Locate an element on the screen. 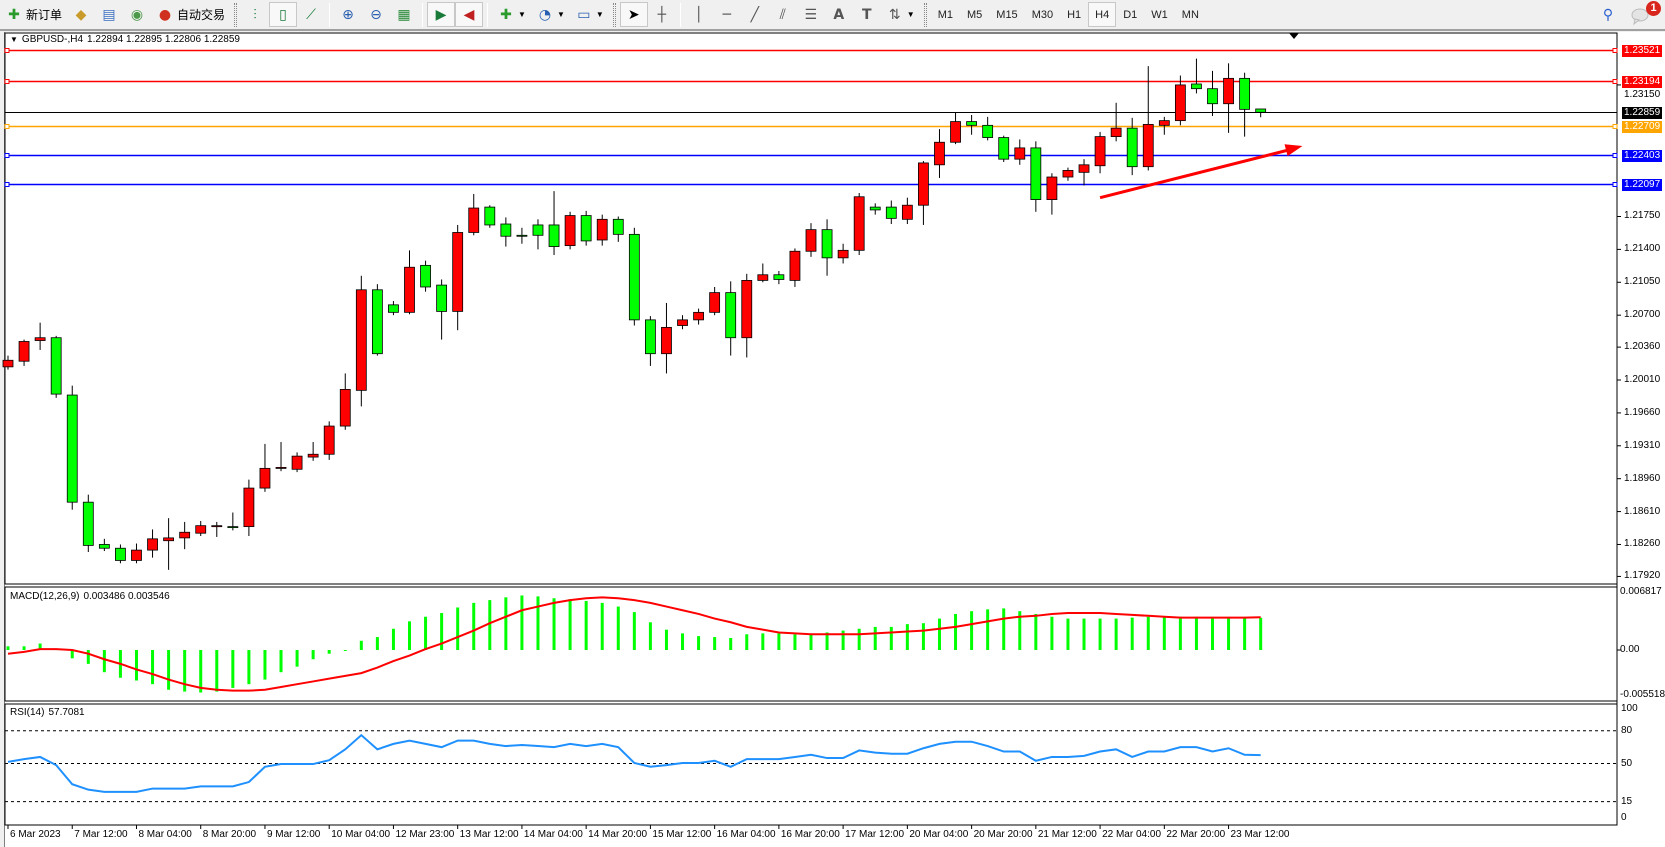 Image resolution: width=1665 pixels, height=847 pixels. timeframe-m1-button: M1 is located at coordinates (945, 14).